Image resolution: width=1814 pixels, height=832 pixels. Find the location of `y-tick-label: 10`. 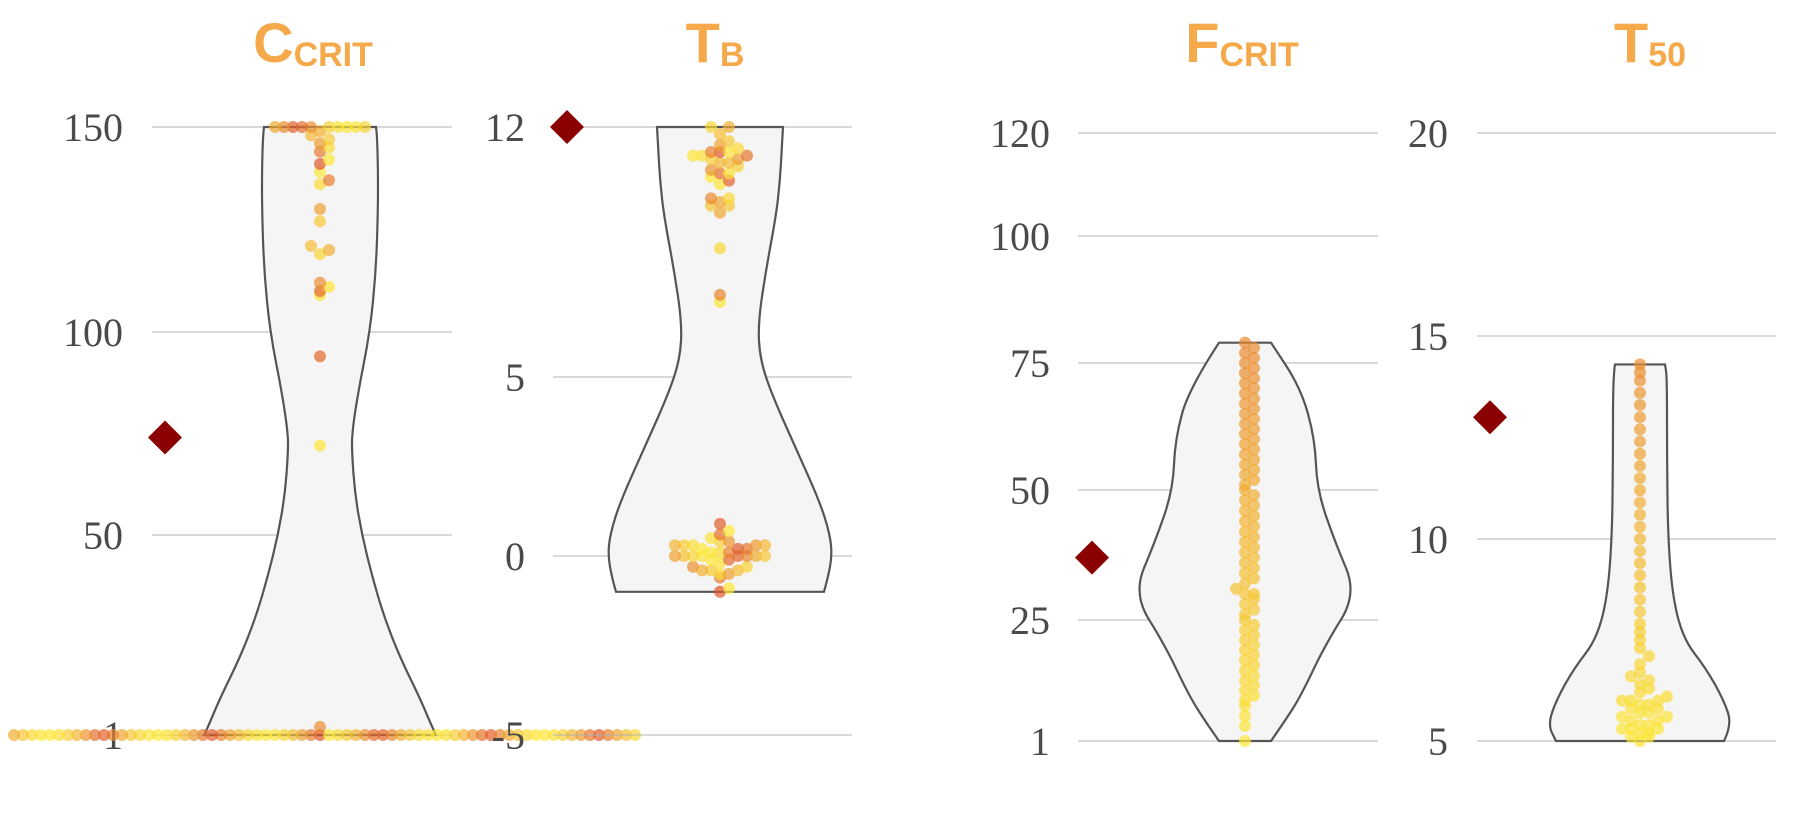

y-tick-label: 10 is located at coordinates (1428, 539).